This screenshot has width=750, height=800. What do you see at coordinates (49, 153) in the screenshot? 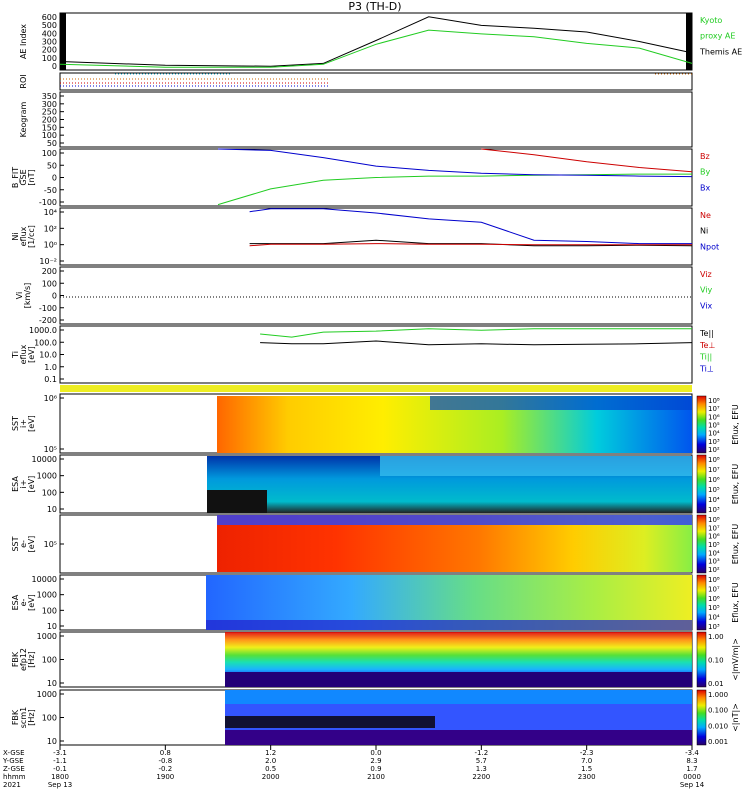
I see `ytick-bfit-0: 100` at bounding box center [49, 153].